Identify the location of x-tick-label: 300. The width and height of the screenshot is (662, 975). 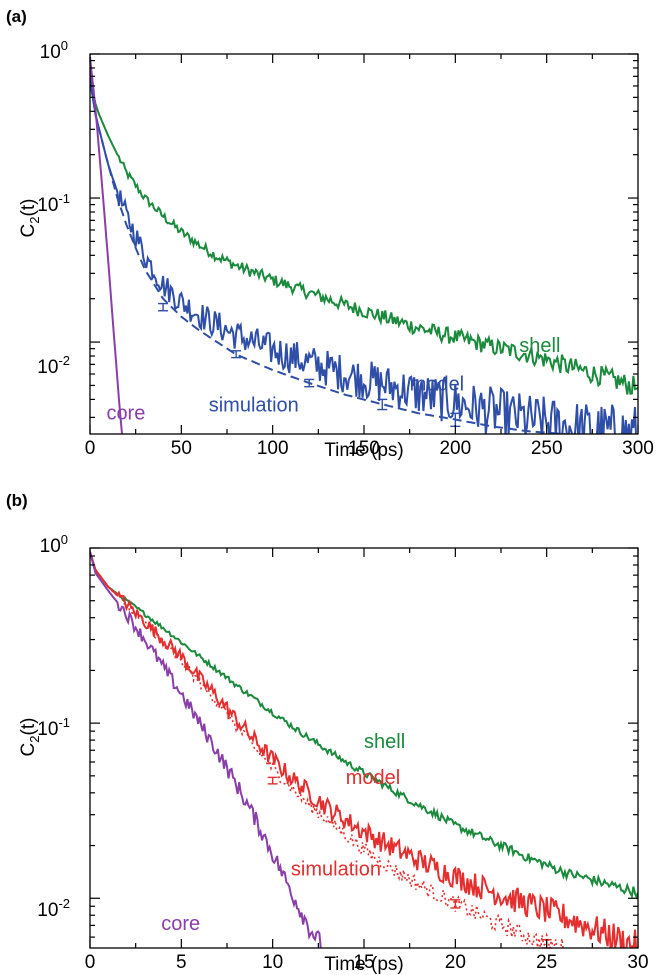
(638, 448).